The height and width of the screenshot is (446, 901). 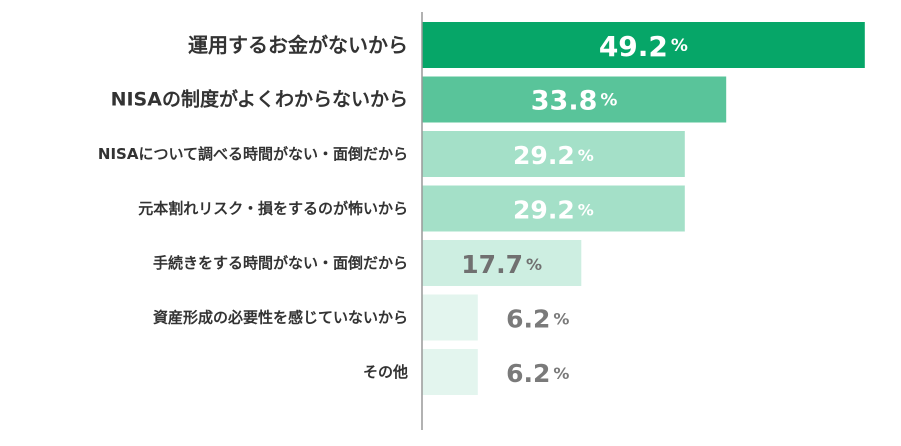 What do you see at coordinates (280, 318) in the screenshot?
I see `category-label: 資産形成の必要性を感じていないから` at bounding box center [280, 318].